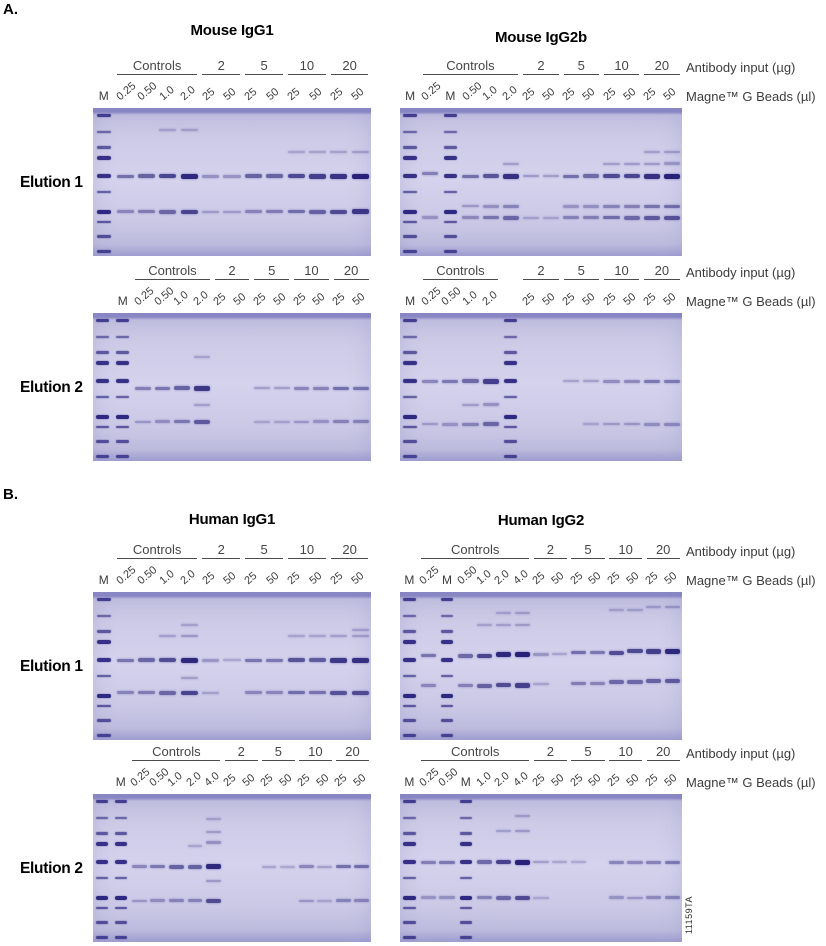 This screenshot has width=826, height=946. What do you see at coordinates (351, 270) in the screenshot?
I see `antibody-input-group-label: 20` at bounding box center [351, 270].